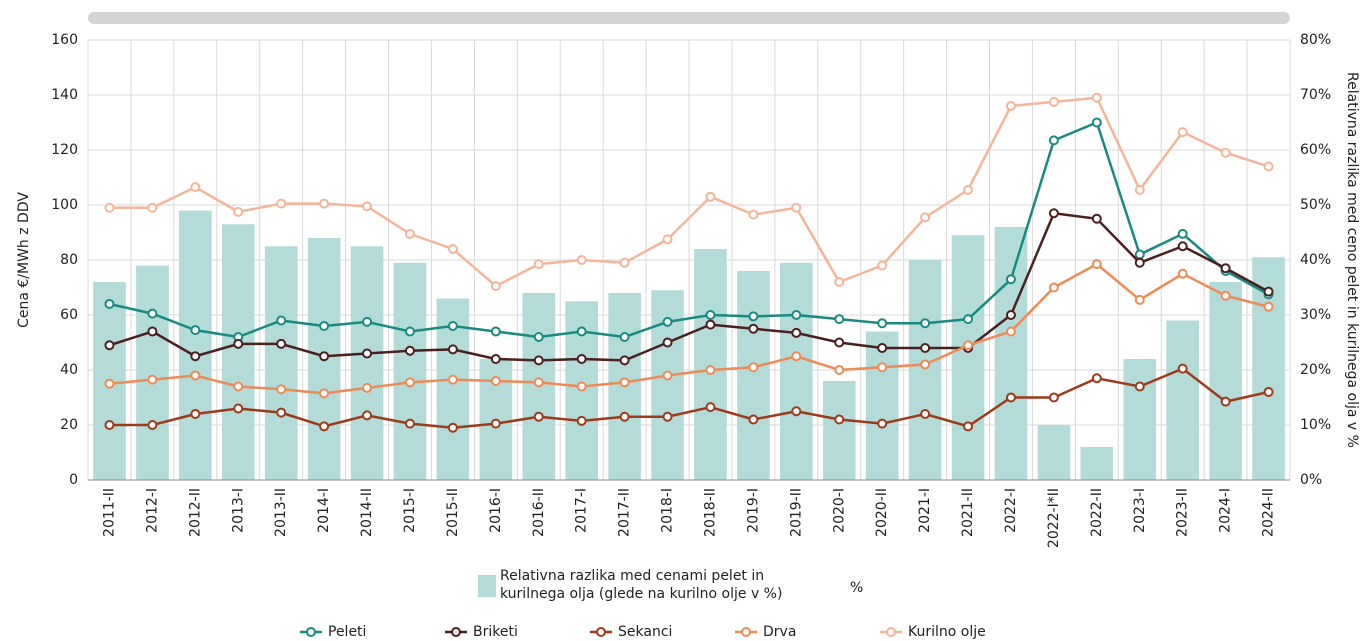  What do you see at coordinates (882, 512) in the screenshot?
I see `x-tick-label: 2020-II` at bounding box center [882, 512].